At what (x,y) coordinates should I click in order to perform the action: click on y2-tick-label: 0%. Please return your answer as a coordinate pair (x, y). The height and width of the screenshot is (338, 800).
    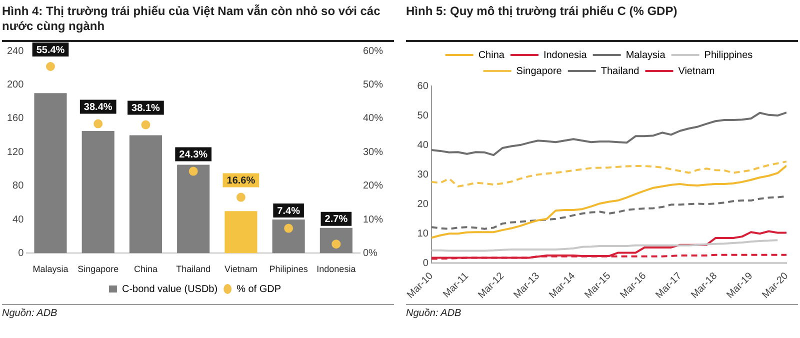
    Looking at the image, I should click on (370, 253).